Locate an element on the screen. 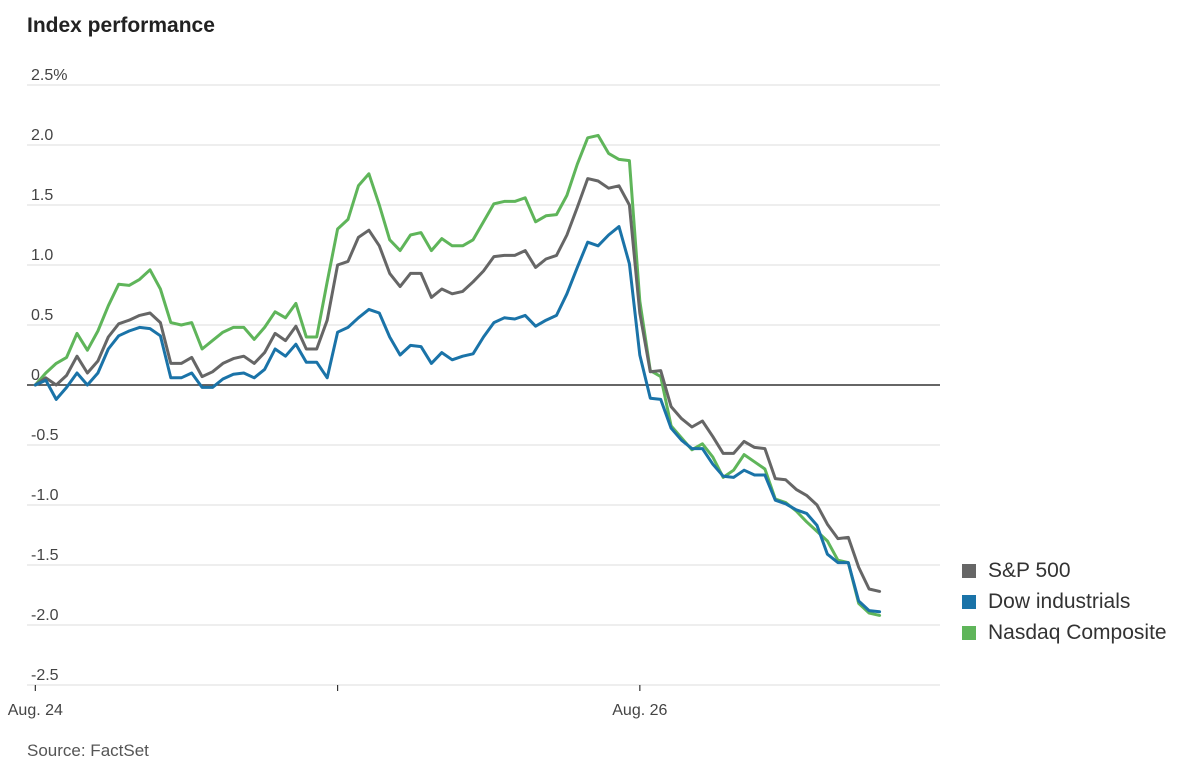  y-tick-label: -1.0 is located at coordinates (45, 495).